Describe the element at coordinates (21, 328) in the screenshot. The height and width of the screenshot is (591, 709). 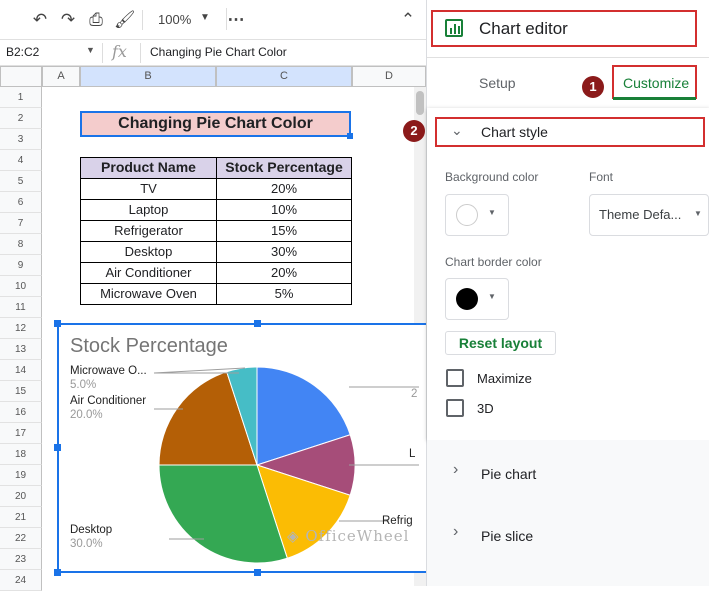
I see `row-header: 12` at that location.